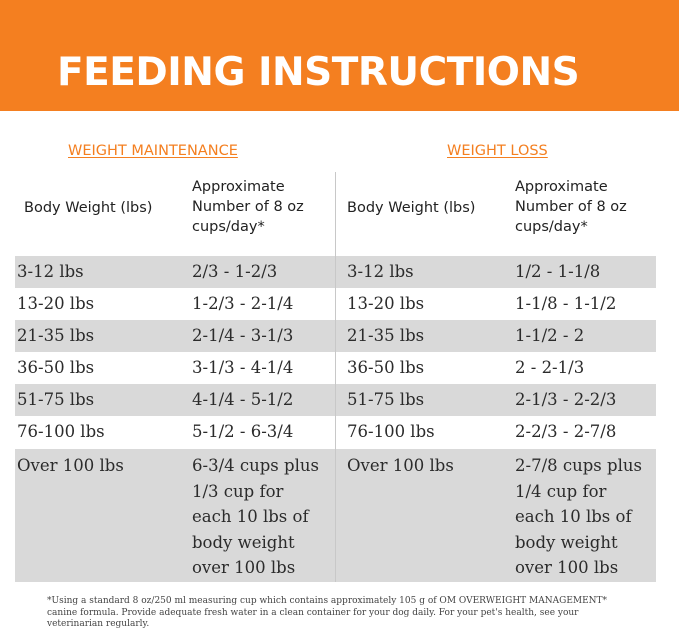 The height and width of the screenshot is (635, 679). What do you see at coordinates (386, 335) in the screenshot?
I see `loss-weight-cell: 21-35 lbs` at bounding box center [386, 335].